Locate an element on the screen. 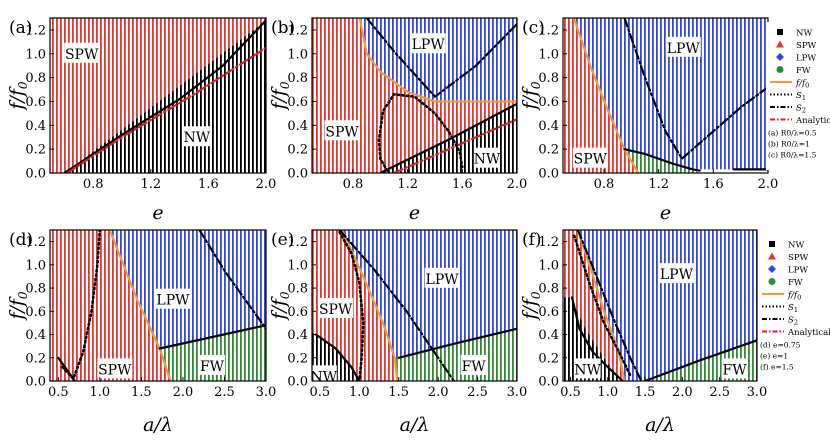 The image size is (830, 442). x-tick-label: 0.5 is located at coordinates (570, 392).